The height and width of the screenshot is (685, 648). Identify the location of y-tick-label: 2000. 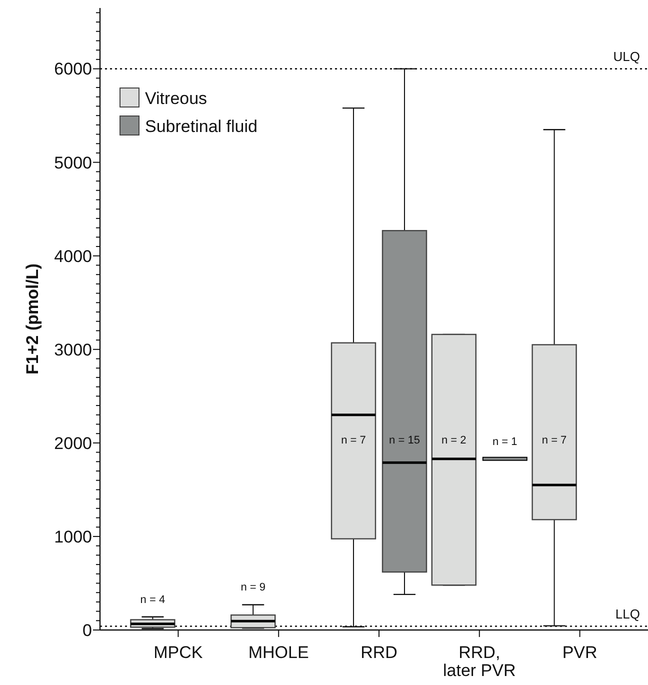
(73, 443).